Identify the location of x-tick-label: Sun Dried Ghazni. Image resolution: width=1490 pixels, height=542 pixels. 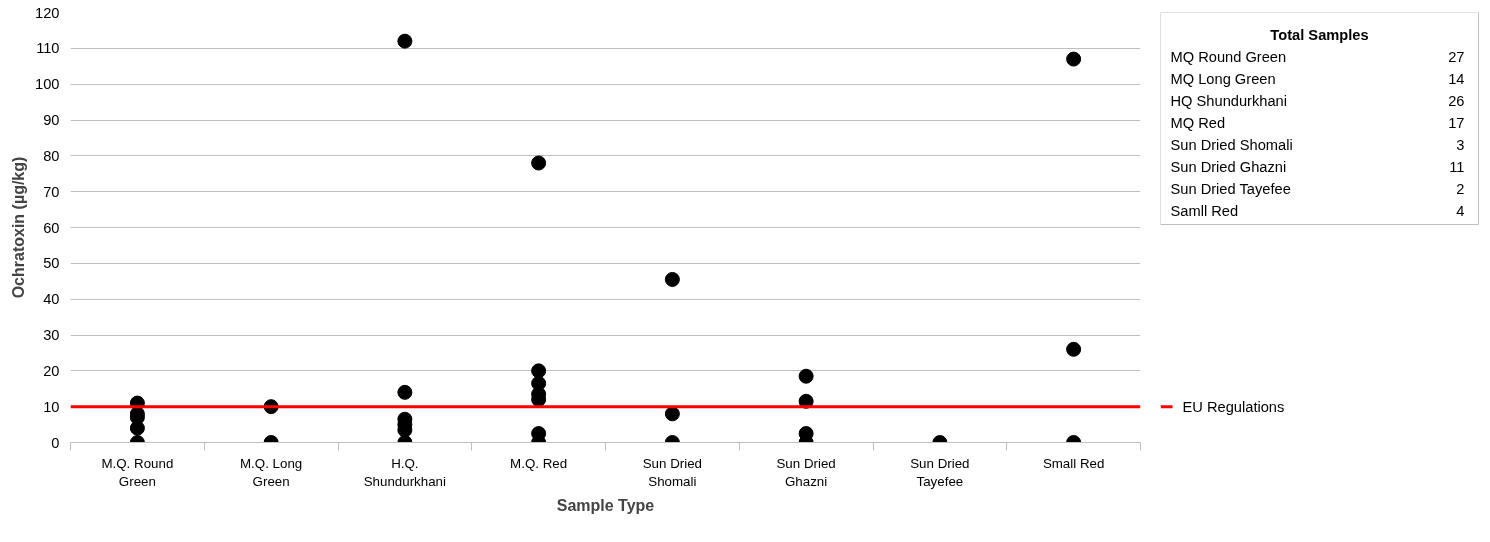
(806, 472).